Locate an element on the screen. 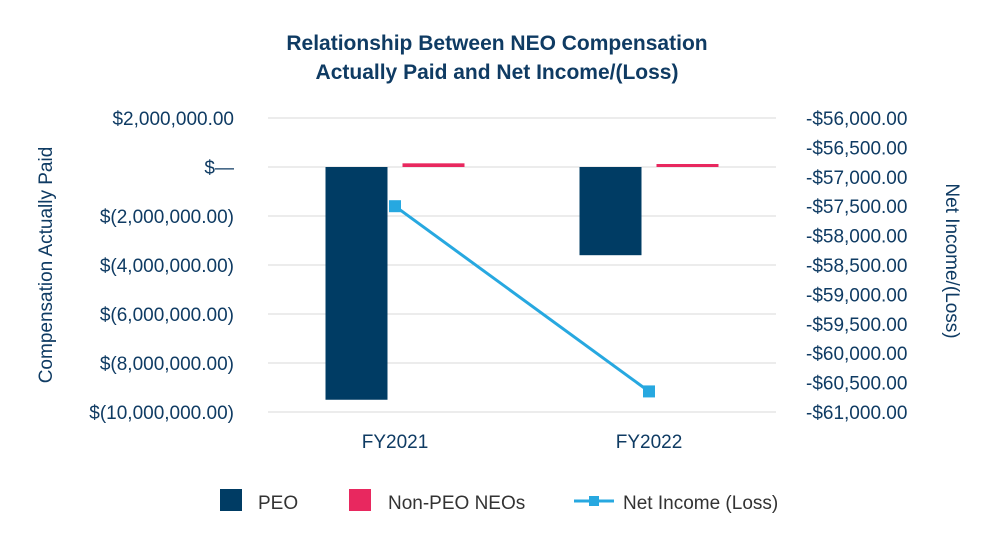 The height and width of the screenshot is (550, 1000). bar-non-peo-neos-fy2021 is located at coordinates (433, 165).